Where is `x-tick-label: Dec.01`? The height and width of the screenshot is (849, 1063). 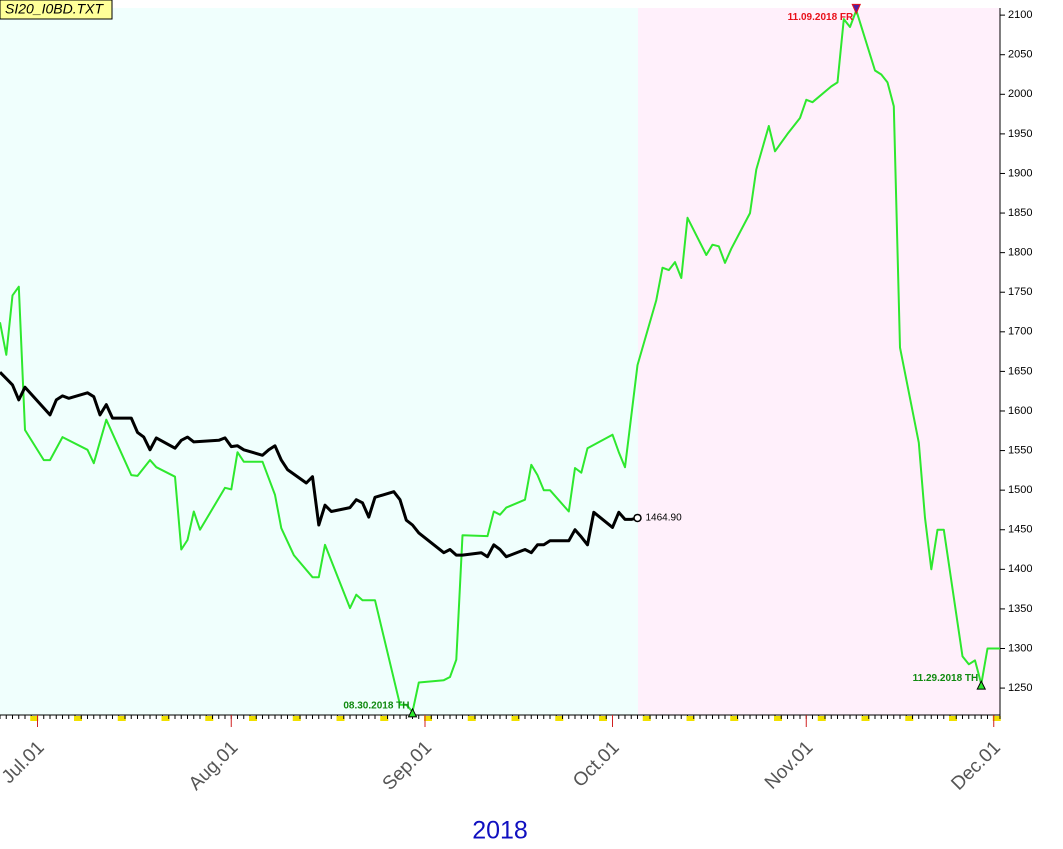
x-tick-label: Dec.01 is located at coordinates (975, 765).